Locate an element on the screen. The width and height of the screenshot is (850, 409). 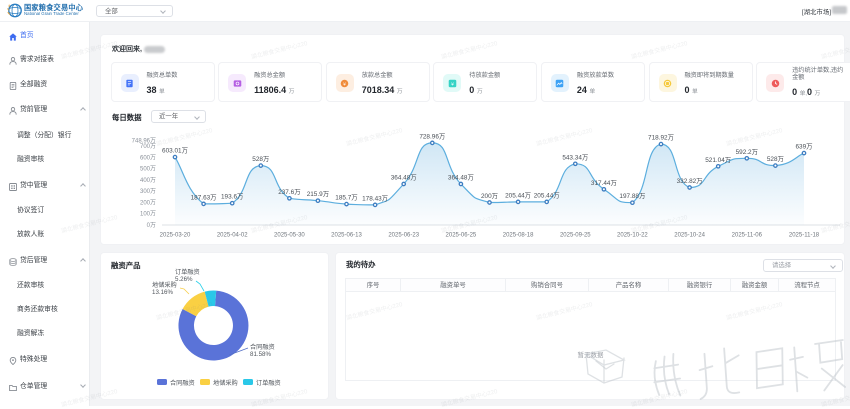
svg-text: 639万 is located at coordinates (803, 147).